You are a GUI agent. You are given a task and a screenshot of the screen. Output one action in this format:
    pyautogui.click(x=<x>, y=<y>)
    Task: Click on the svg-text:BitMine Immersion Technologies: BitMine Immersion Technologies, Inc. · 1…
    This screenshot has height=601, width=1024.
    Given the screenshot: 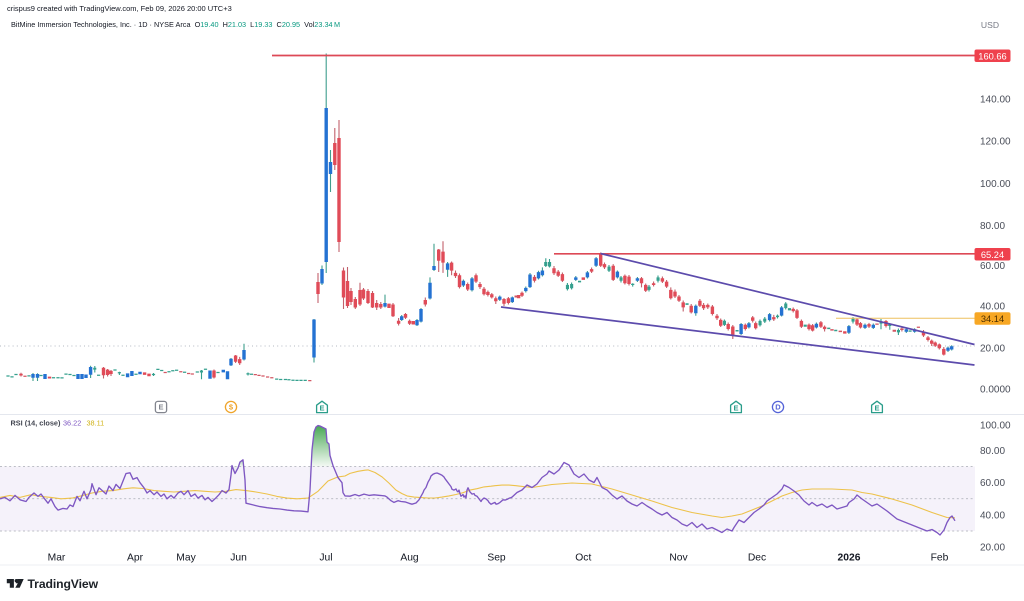 What is the action you would take?
    pyautogui.click(x=175, y=24)
    